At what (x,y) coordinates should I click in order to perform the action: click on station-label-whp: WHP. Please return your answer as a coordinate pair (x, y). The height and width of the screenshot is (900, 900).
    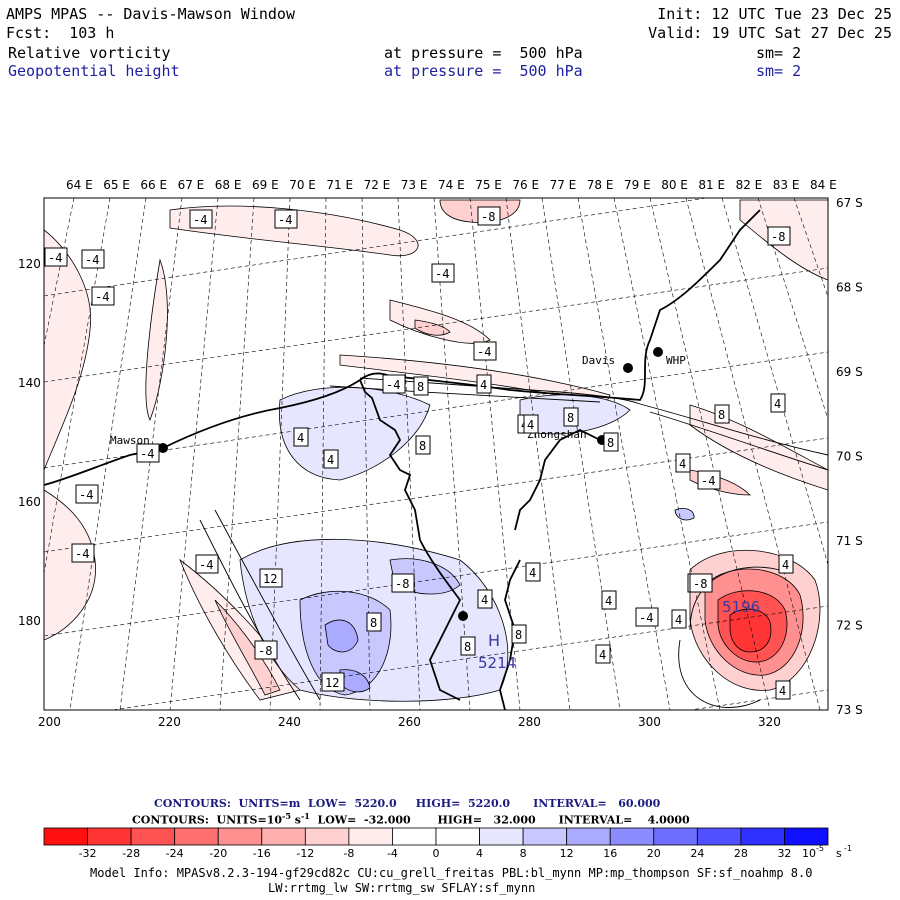
    Looking at the image, I should click on (676, 360).